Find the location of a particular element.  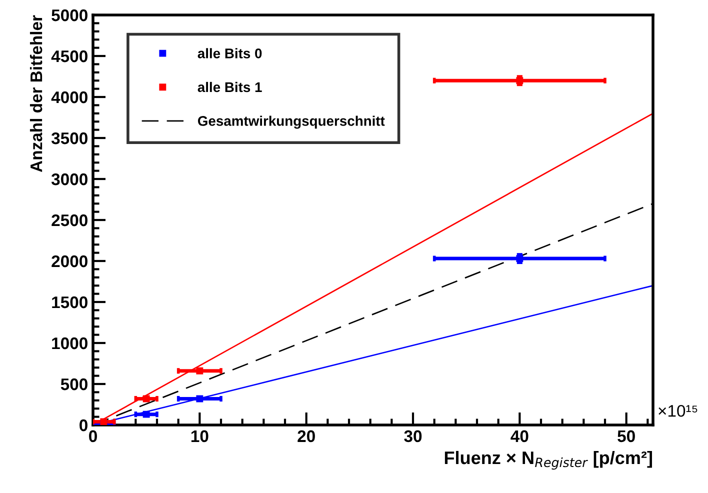

x-tick-label: 10 is located at coordinates (199, 436).